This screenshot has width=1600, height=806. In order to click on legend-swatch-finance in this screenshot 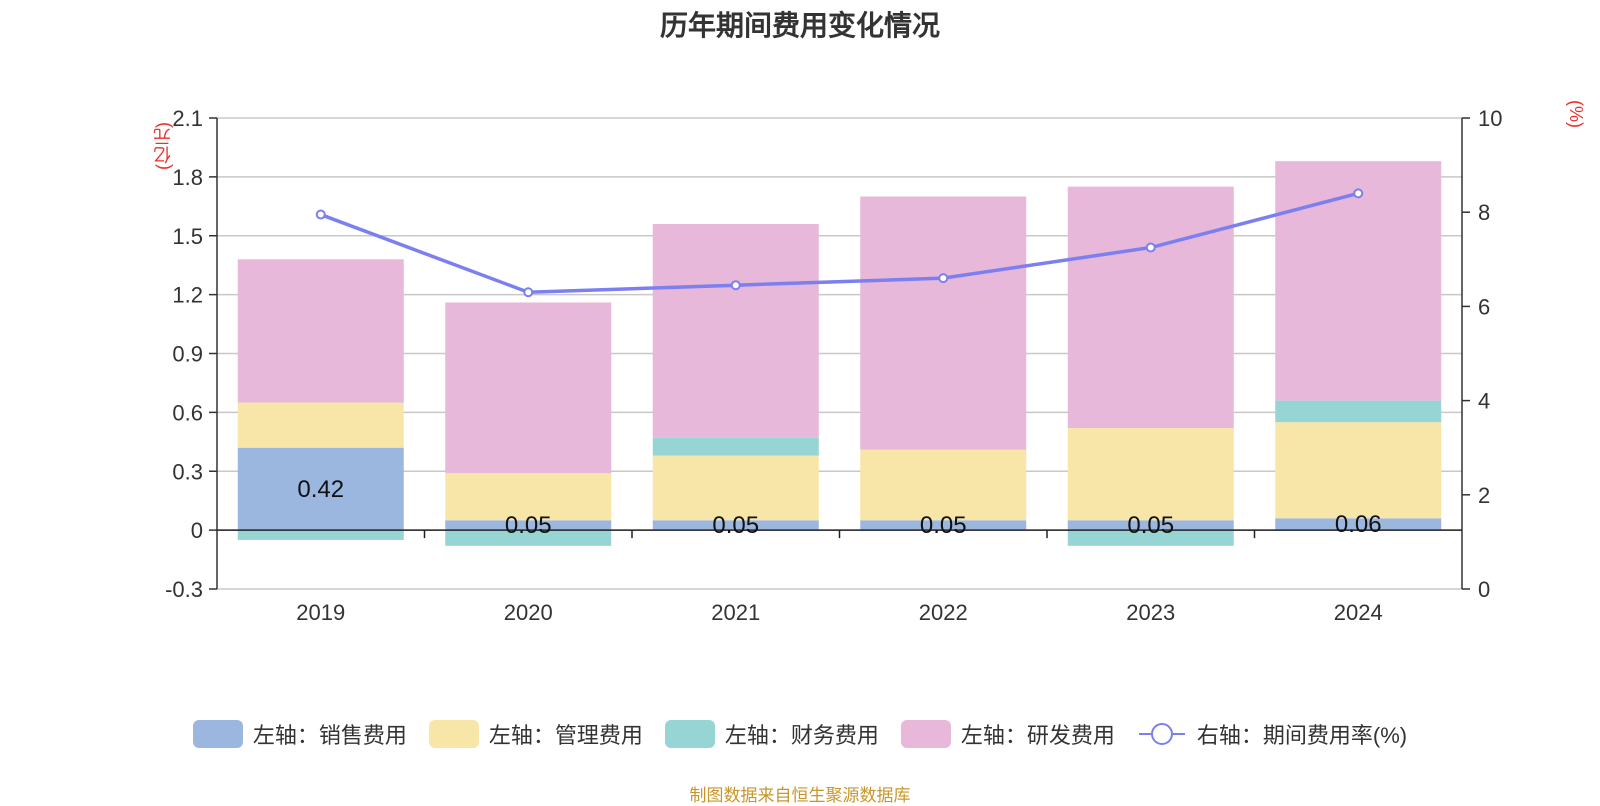, I will do `click(689, 734)`.